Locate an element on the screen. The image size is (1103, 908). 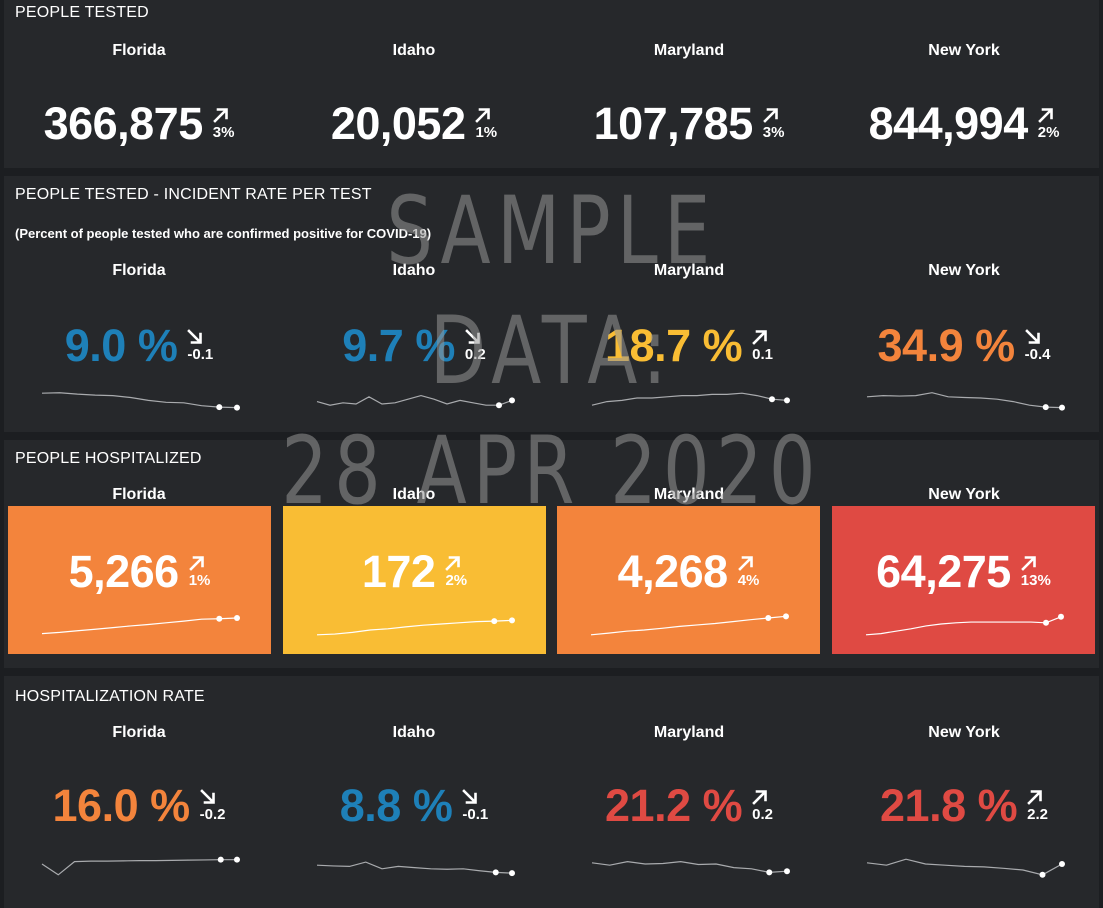
tile-florida: 5,266 1% is located at coordinates (139, 580).